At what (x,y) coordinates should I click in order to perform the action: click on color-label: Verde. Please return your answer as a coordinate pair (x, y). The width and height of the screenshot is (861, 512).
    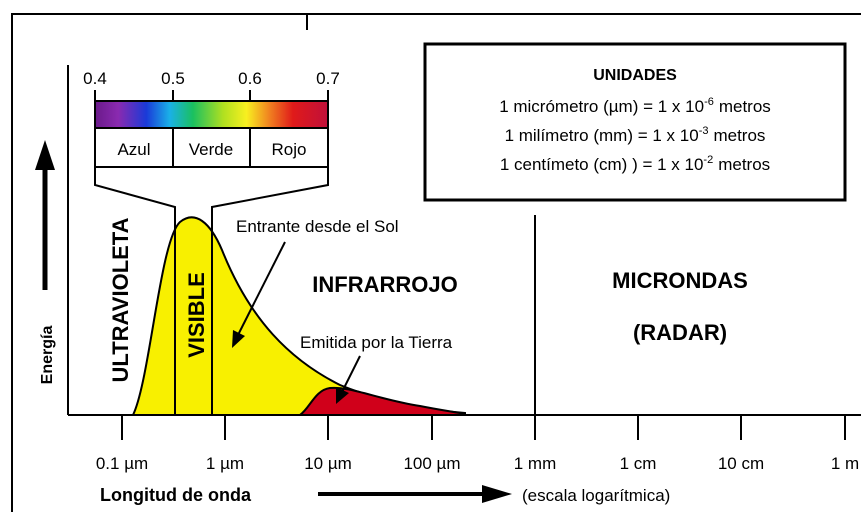
    Looking at the image, I should click on (211, 149).